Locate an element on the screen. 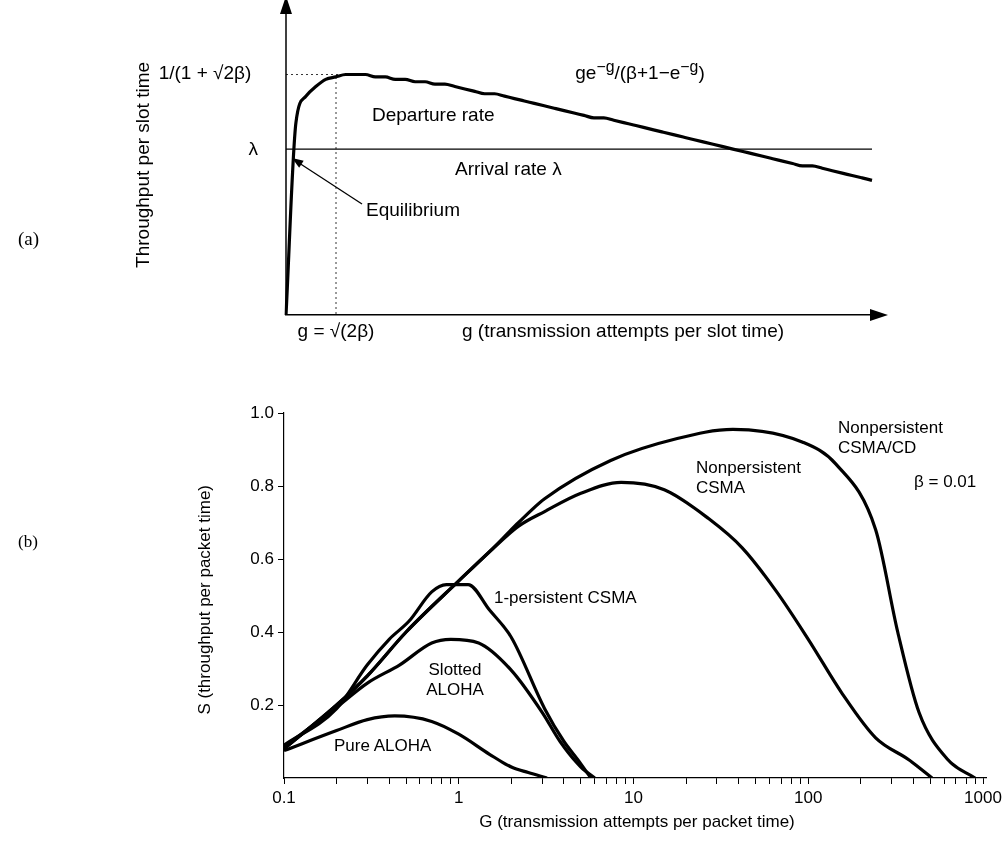 The height and width of the screenshot is (841, 1006). x-tick-label: 0.1 is located at coordinates (284, 797).